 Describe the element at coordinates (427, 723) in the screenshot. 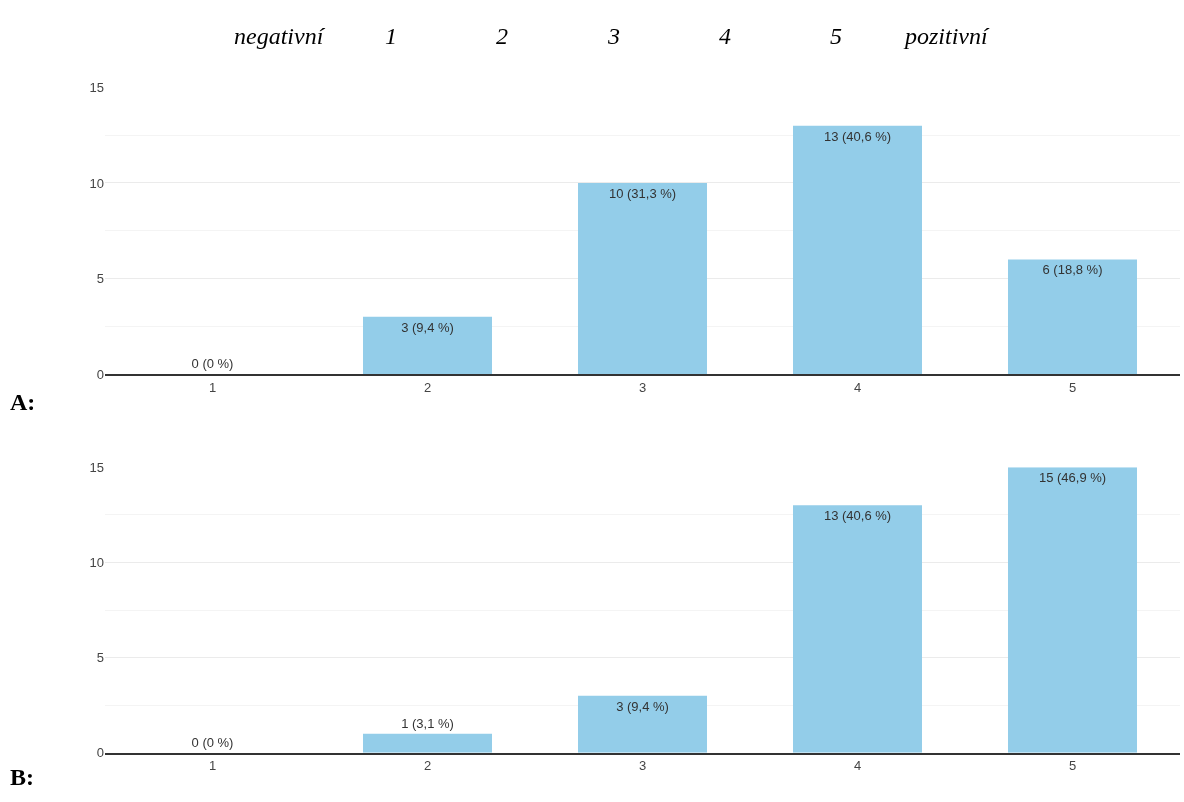

I see `data-label: 1 (3,1 %)` at that location.